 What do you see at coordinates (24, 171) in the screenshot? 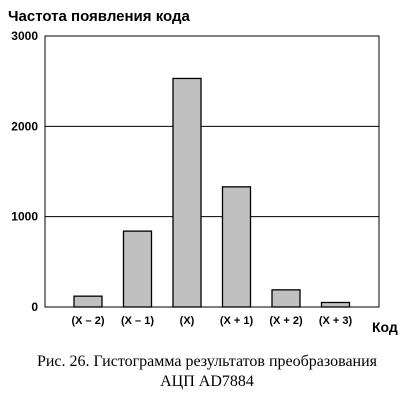
I see `y-axis-tick-labels: 0 1000 2000 3000` at bounding box center [24, 171].